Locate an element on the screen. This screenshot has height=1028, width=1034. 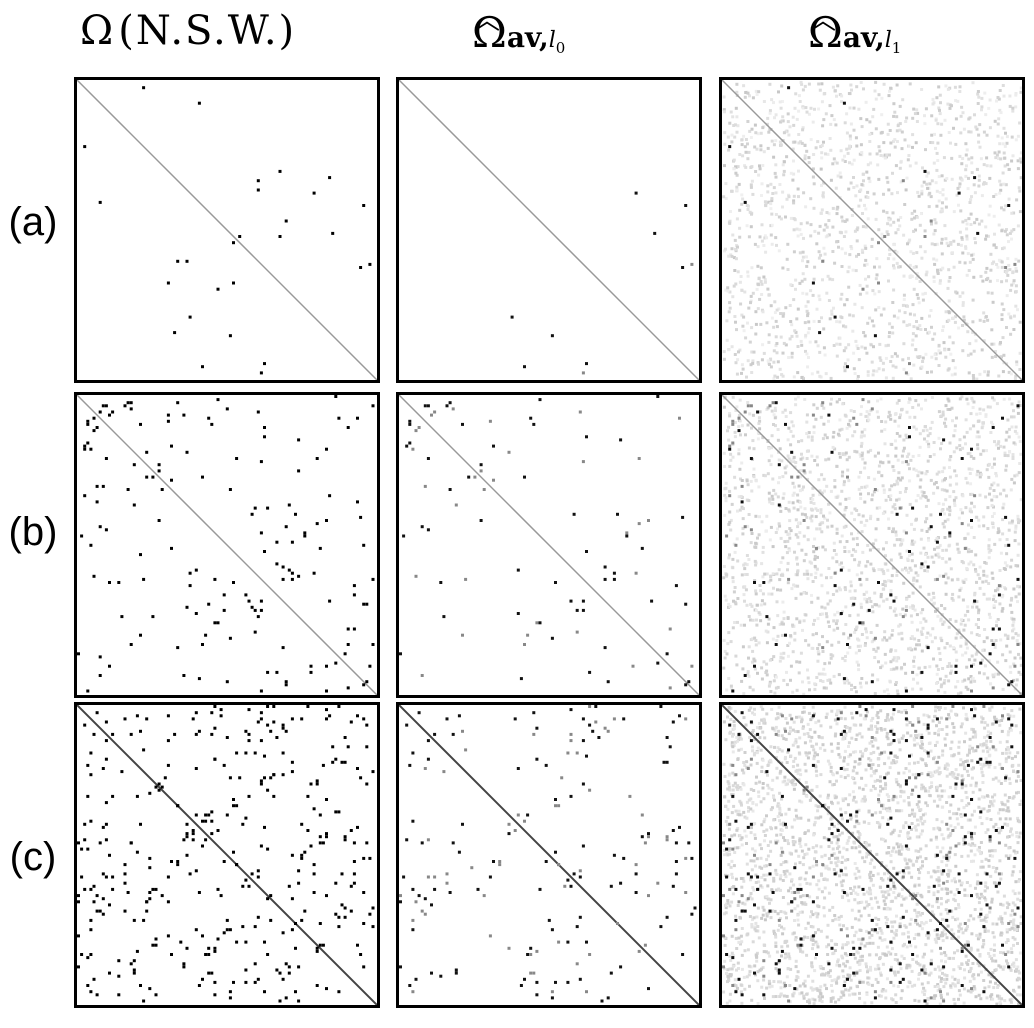
subscript-index: 1 is located at coordinates (896, 48).